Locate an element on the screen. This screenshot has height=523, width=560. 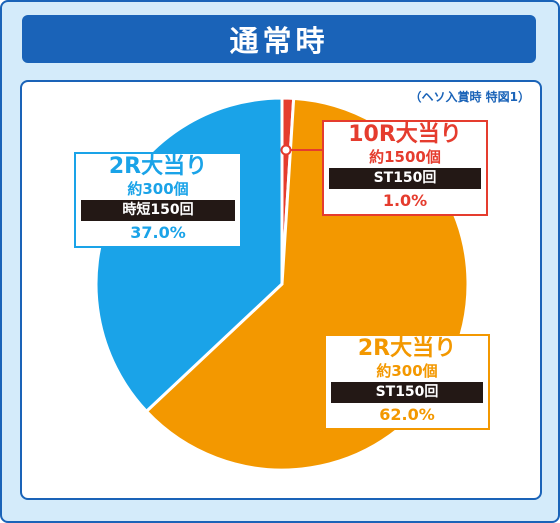
slice-label-orange-title: 2R大当り is located at coordinates (407, 348).